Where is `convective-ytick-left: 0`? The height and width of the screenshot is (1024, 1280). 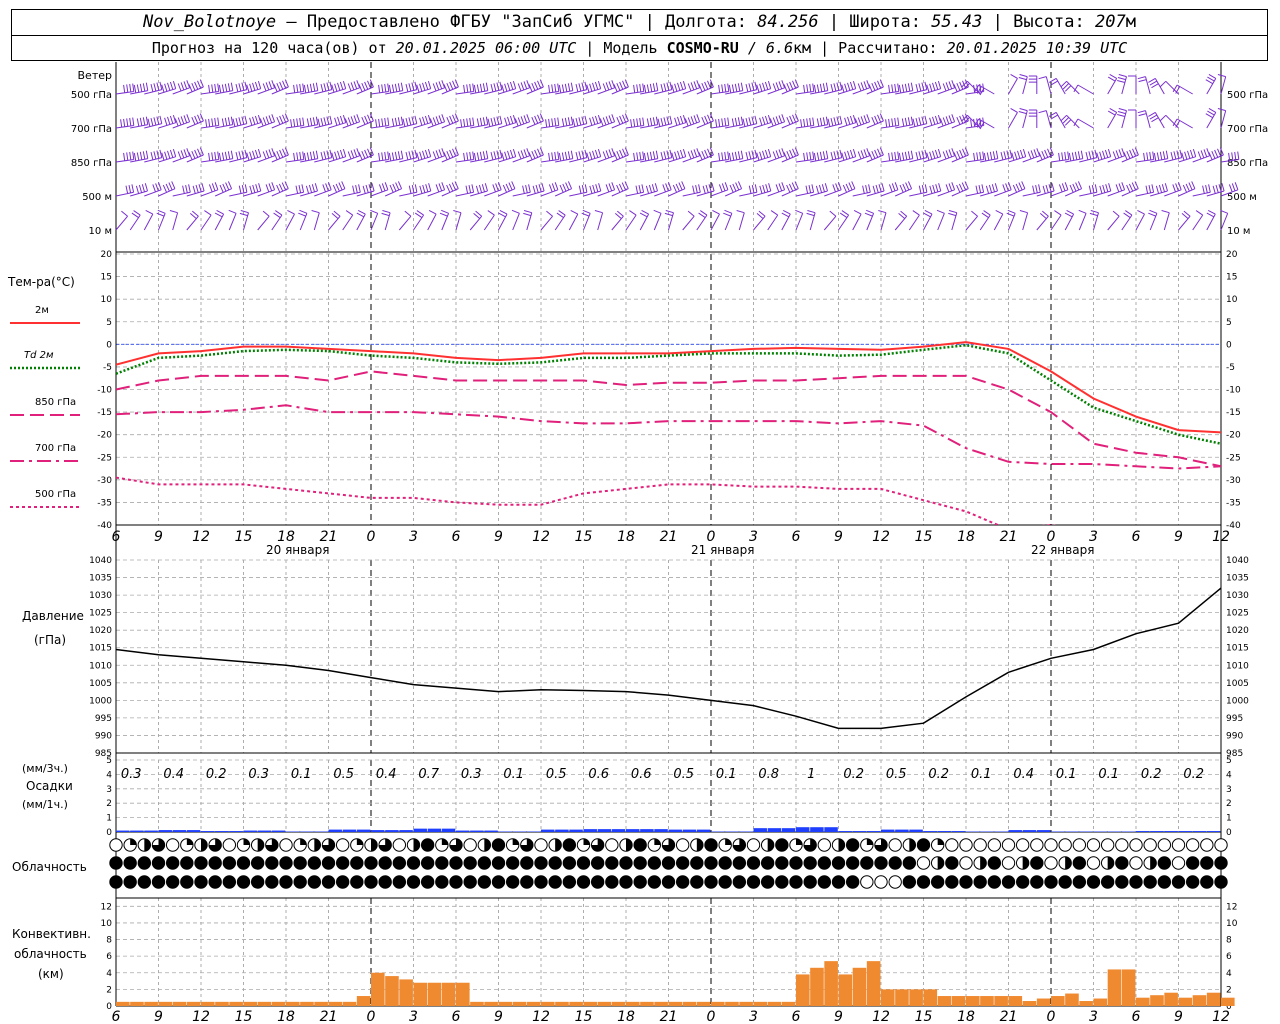
convective-ytick-left: 0 is located at coordinates (109, 1007).